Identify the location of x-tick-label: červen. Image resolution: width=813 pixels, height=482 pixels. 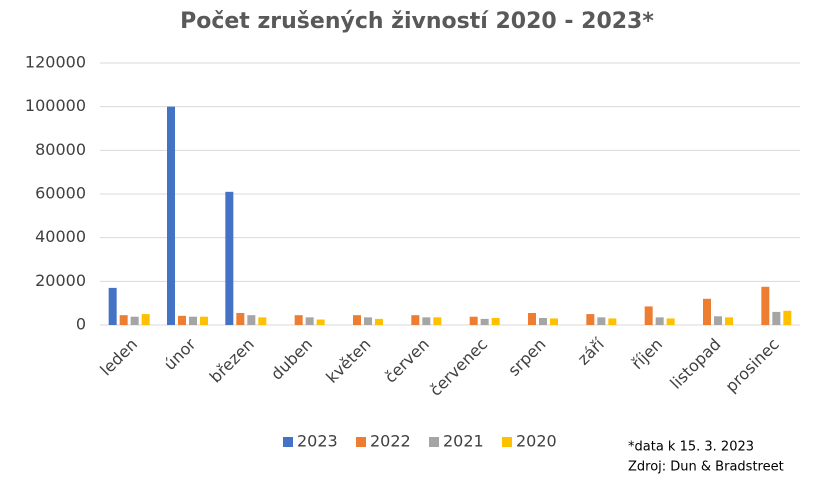
(407, 361).